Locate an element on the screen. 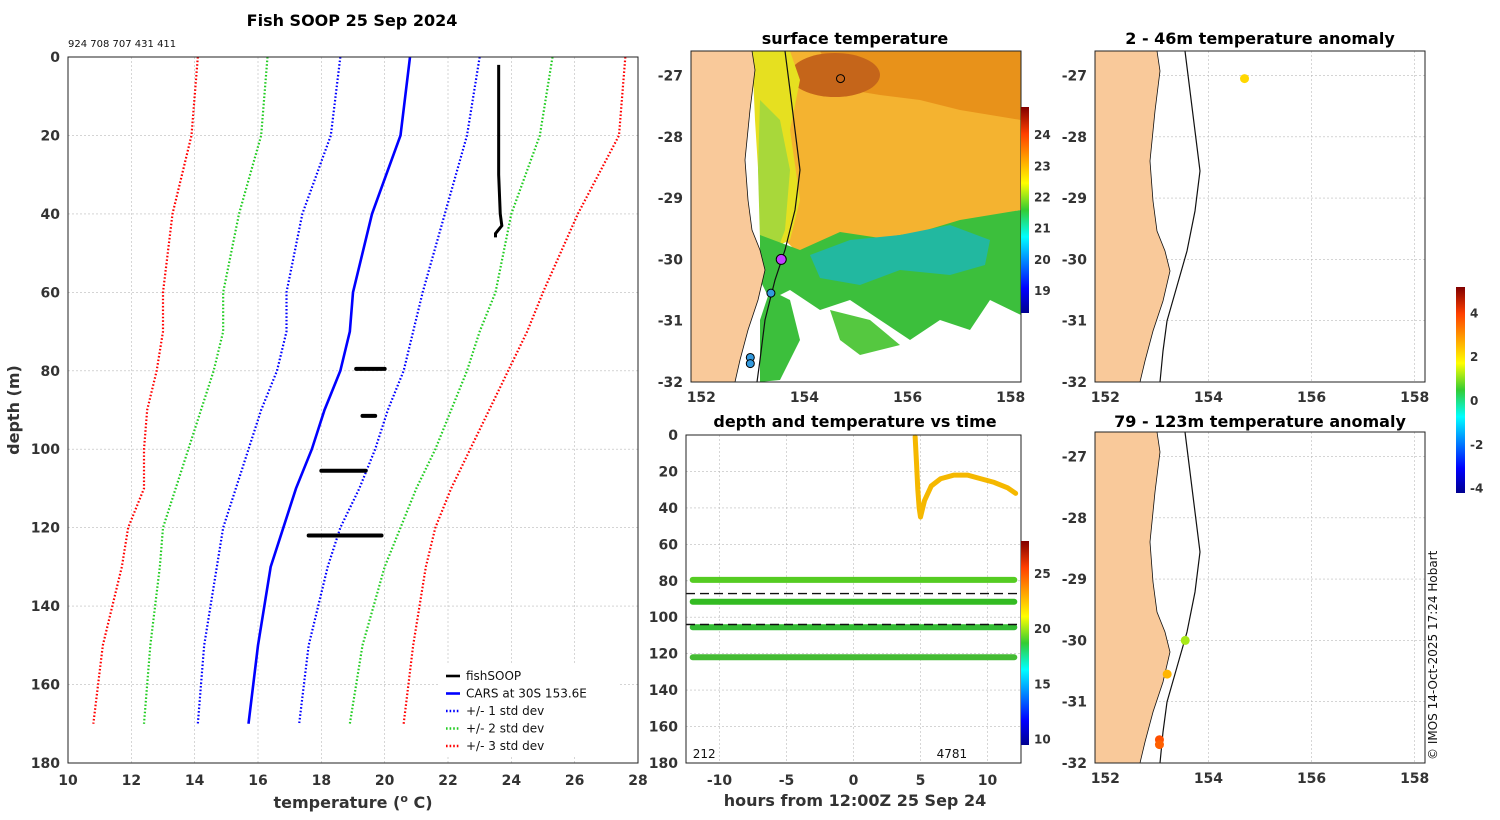 The height and width of the screenshot is (820, 1500). surface-xtick: 158 is located at coordinates (1010, 398).